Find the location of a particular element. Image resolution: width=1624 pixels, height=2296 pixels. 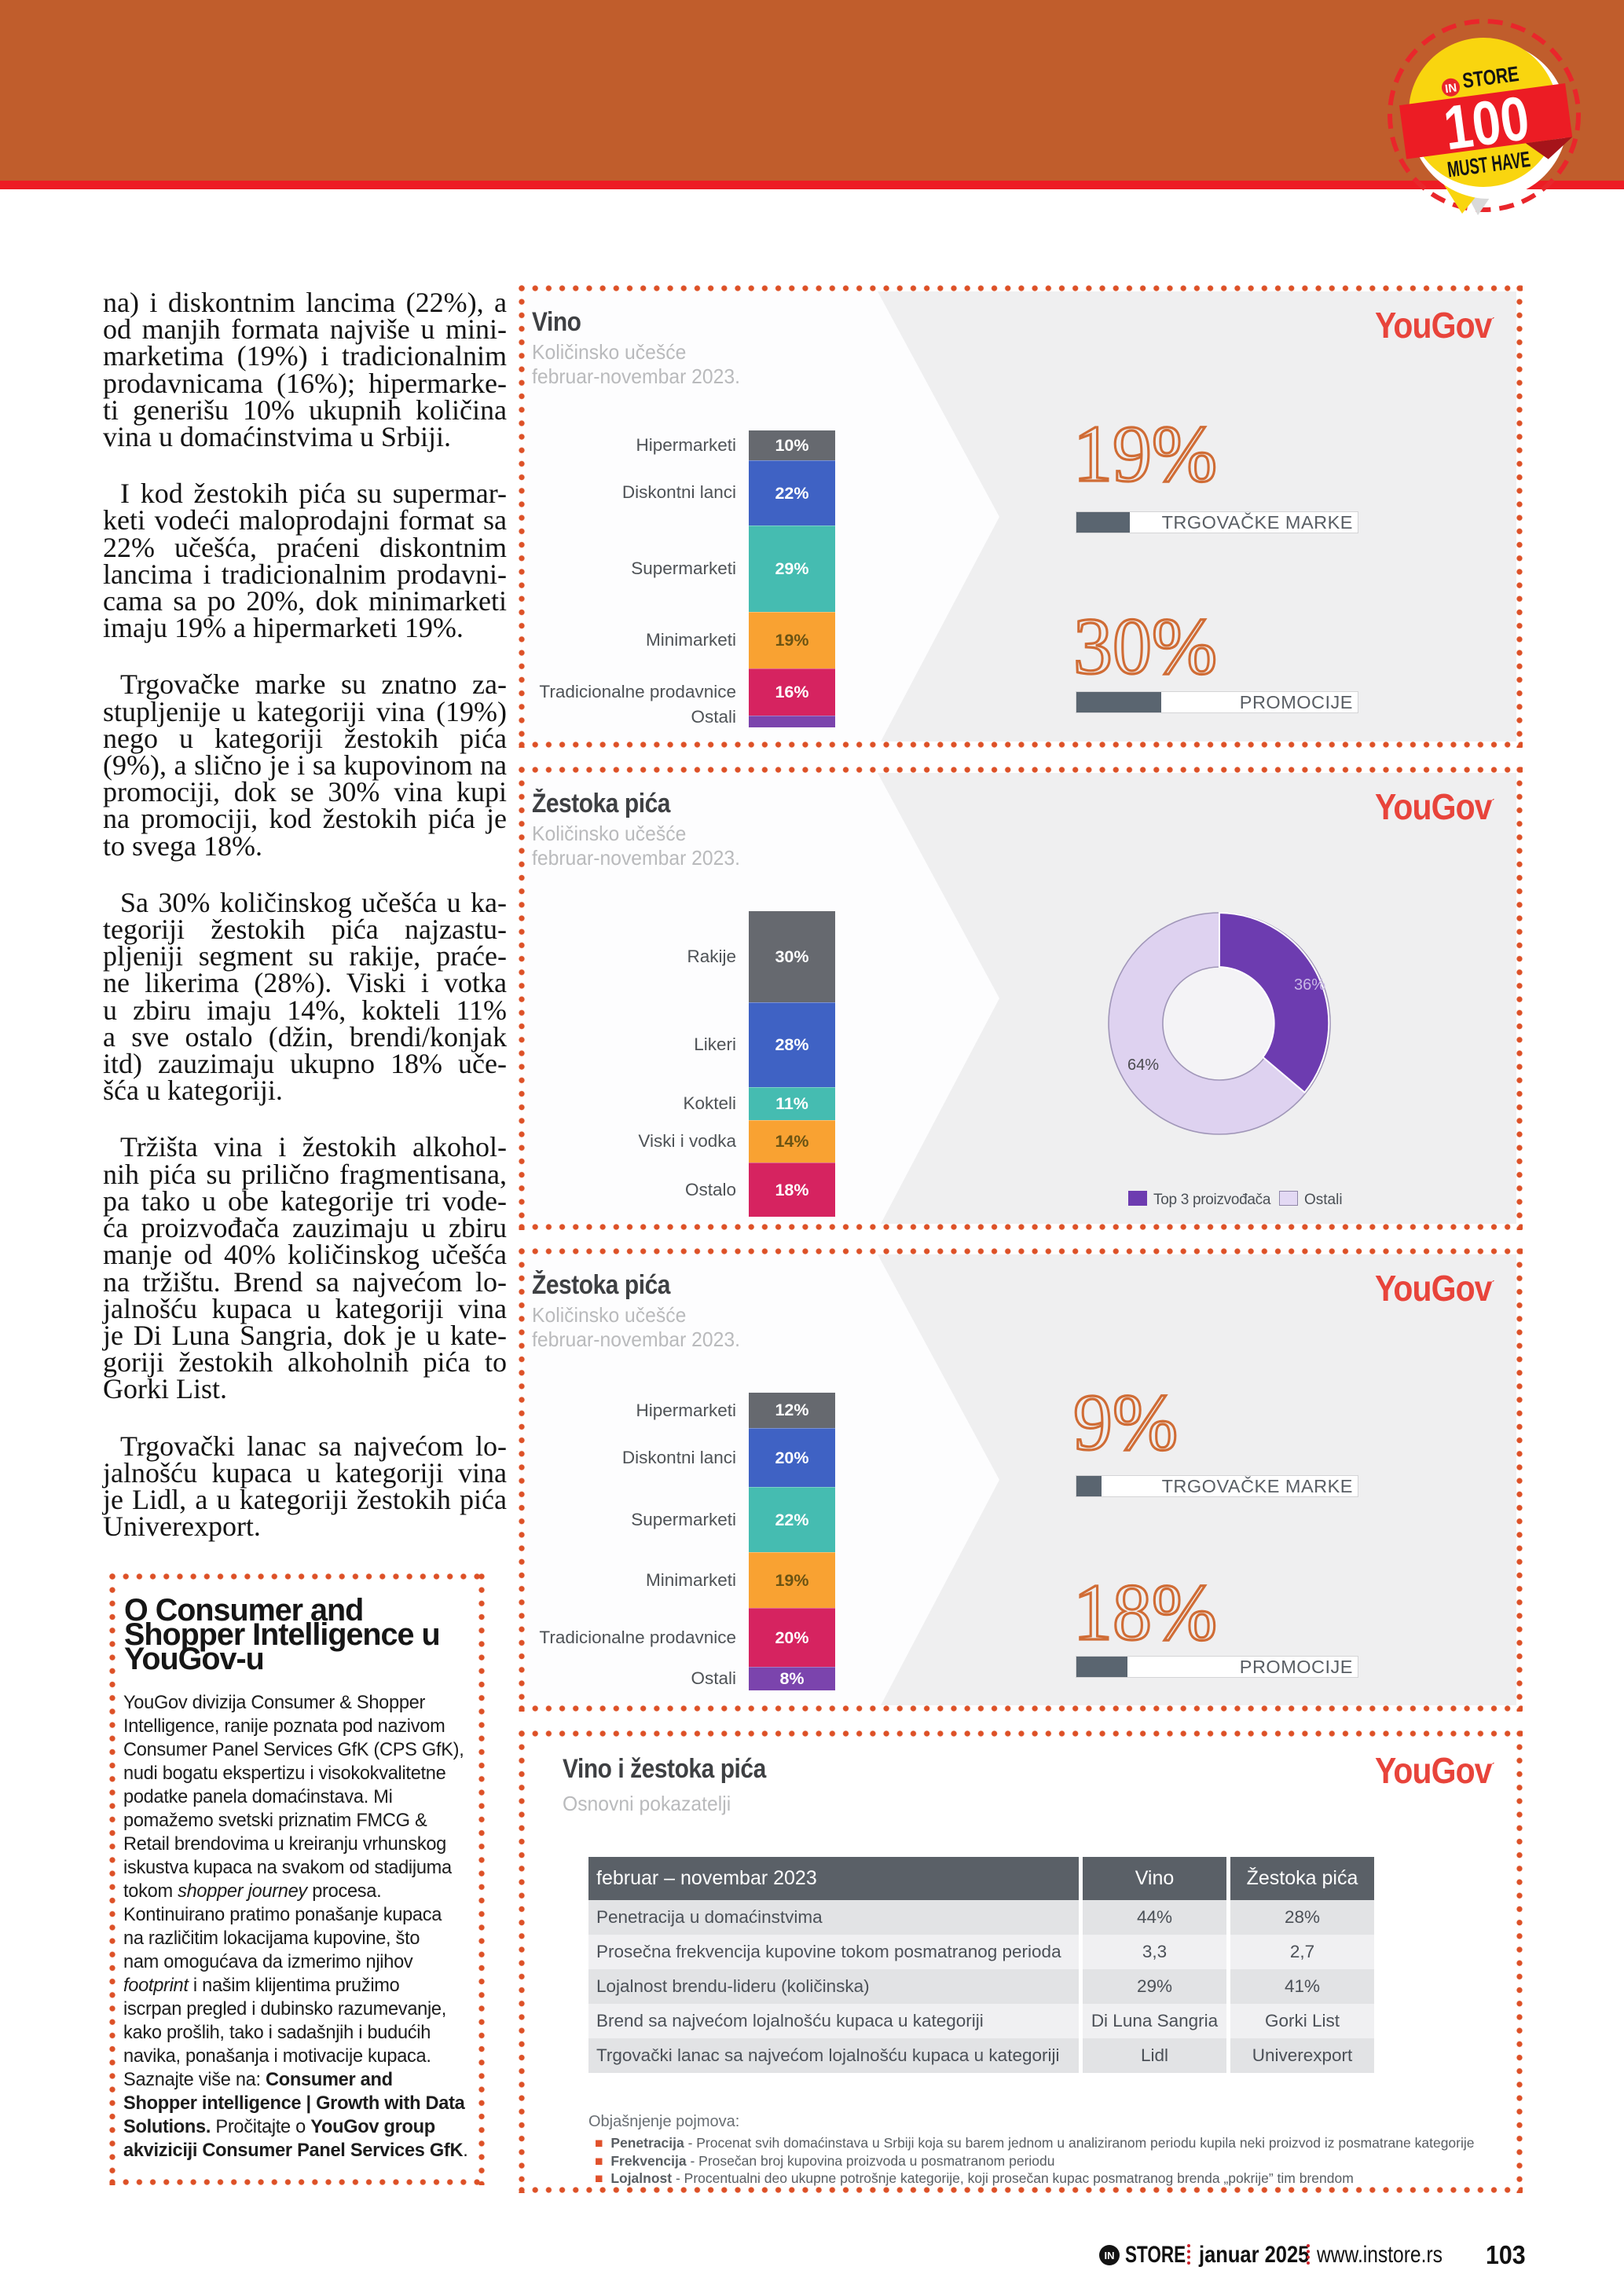

svg-text: 36% is located at coordinates (1309, 985).